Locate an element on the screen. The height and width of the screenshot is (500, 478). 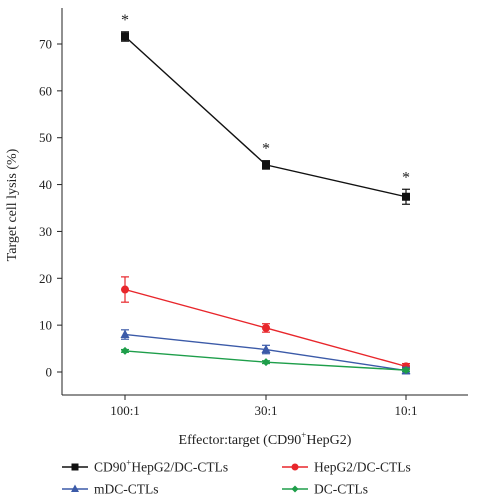
y-tick-label: 40 is located at coordinates (45, 184).